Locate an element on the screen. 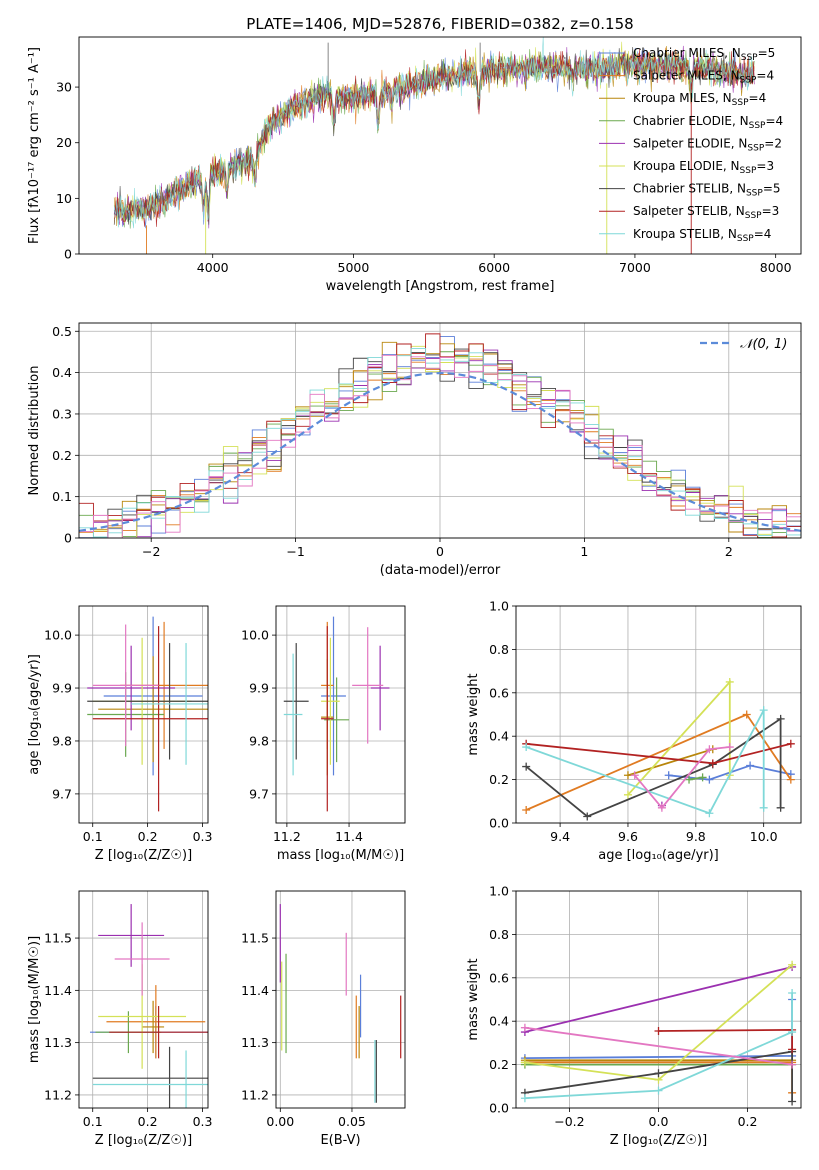 The image size is (819, 1170). legend-entry: Chabrier STELIB, NSSP=5 is located at coordinates (707, 190).